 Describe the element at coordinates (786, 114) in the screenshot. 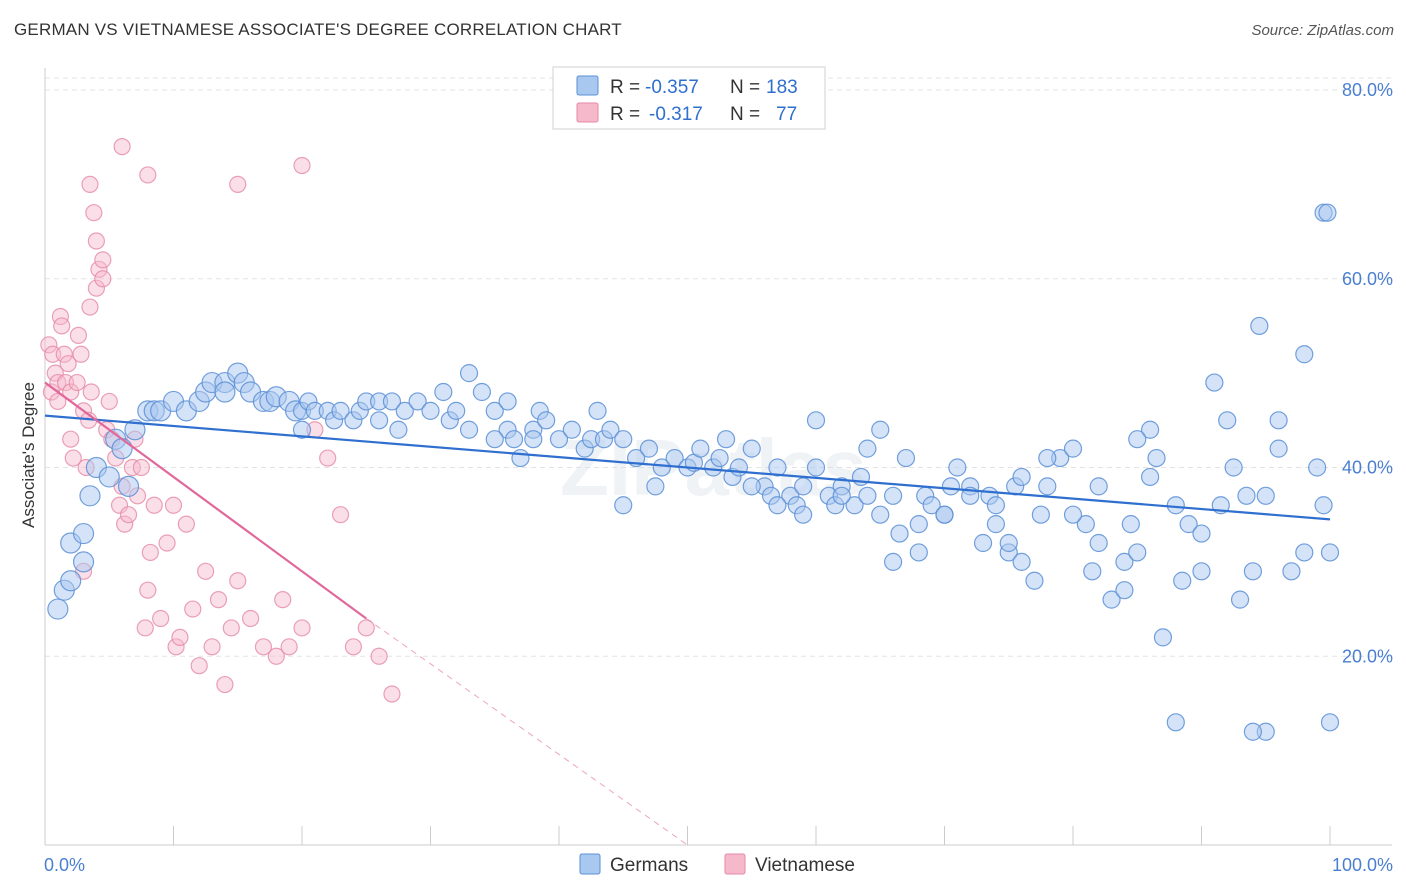

I see `legend-n-value-2: 77` at that location.